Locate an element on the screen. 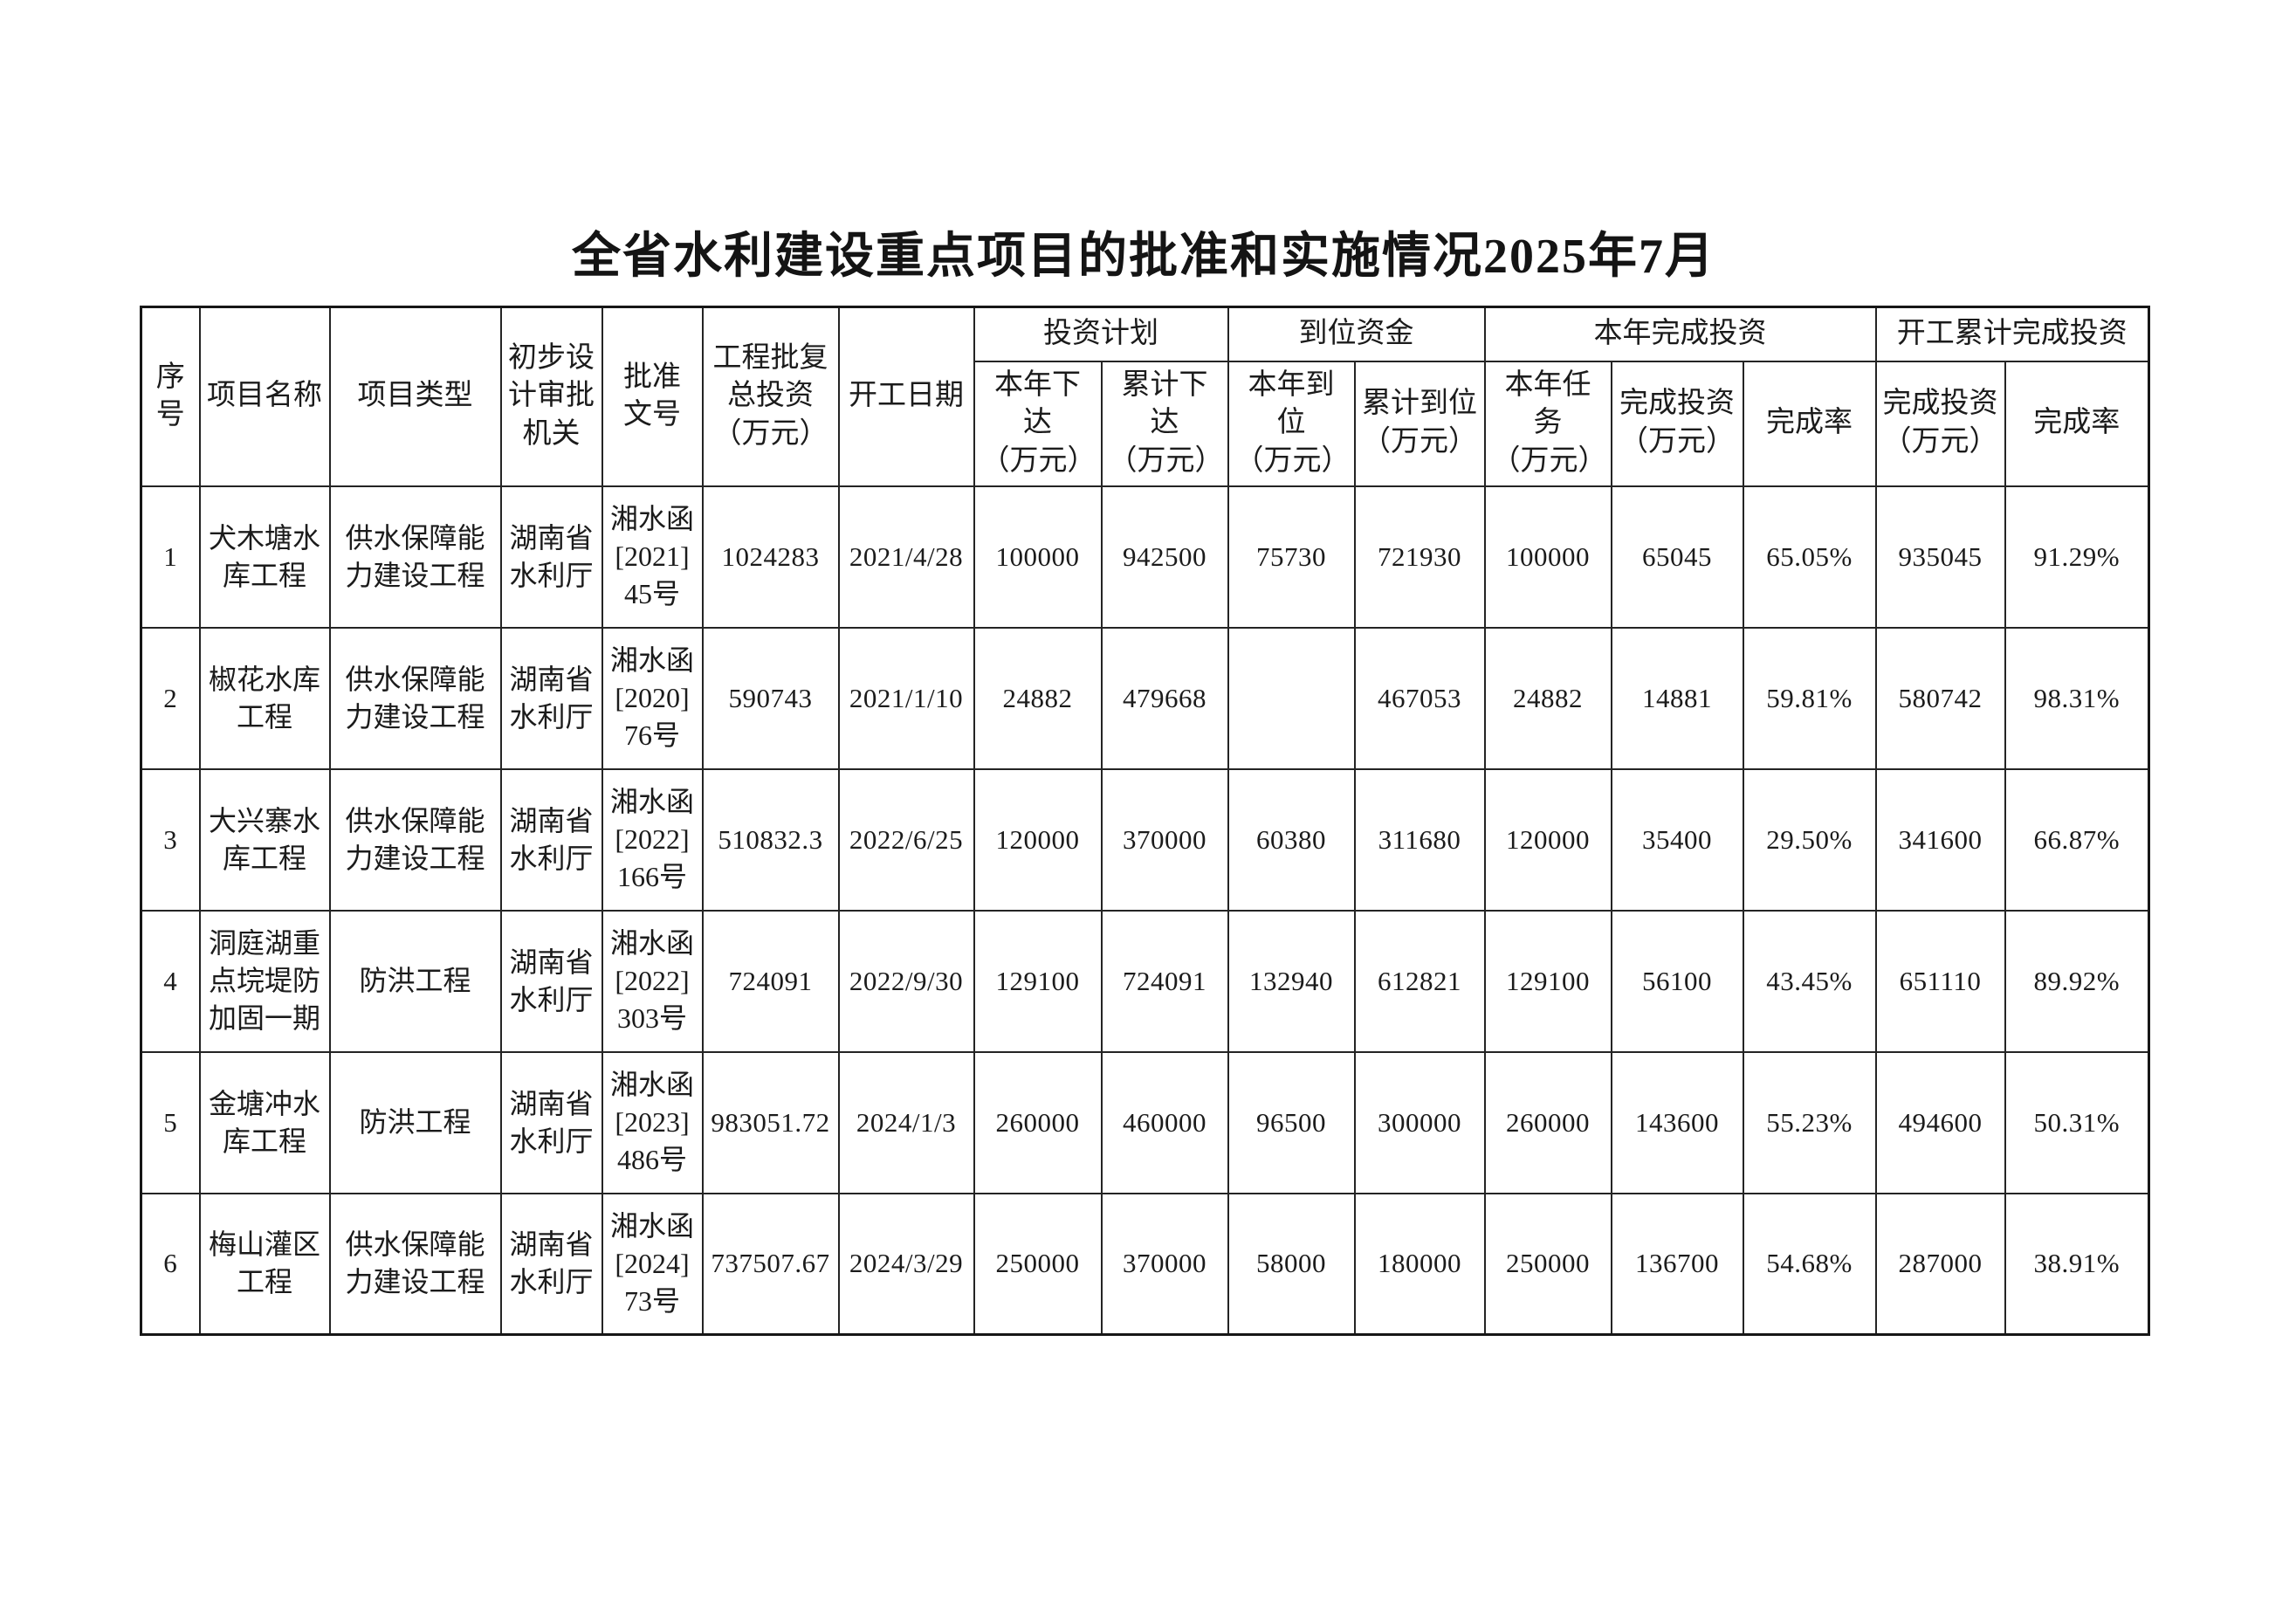 This screenshot has width=2296, height=1624. cell-start-date: 2021/1/10 is located at coordinates (906, 698).